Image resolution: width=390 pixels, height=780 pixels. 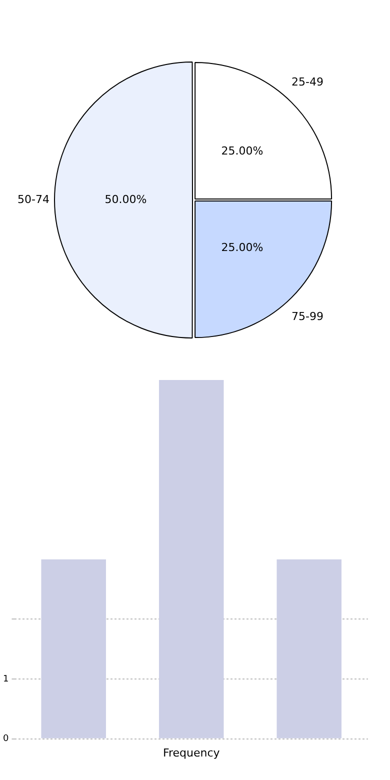 I want to click on slice-label: 25-49, so click(x=308, y=82).